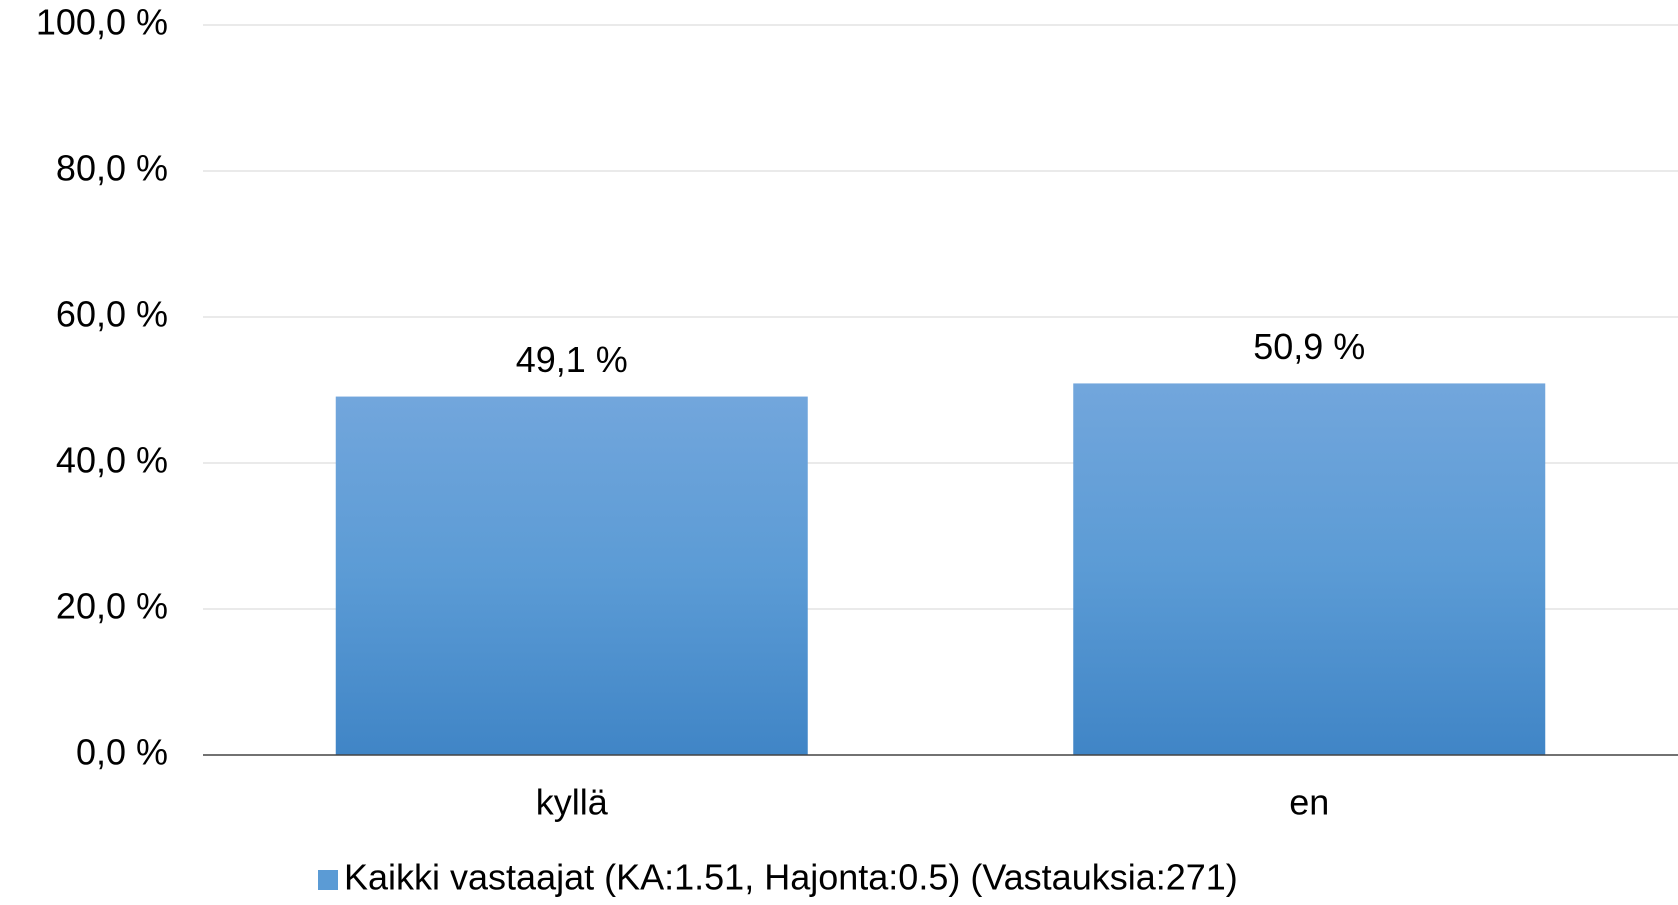  Describe the element at coordinates (112, 460) in the screenshot. I see `y-tick-label: 40,0 %` at that location.